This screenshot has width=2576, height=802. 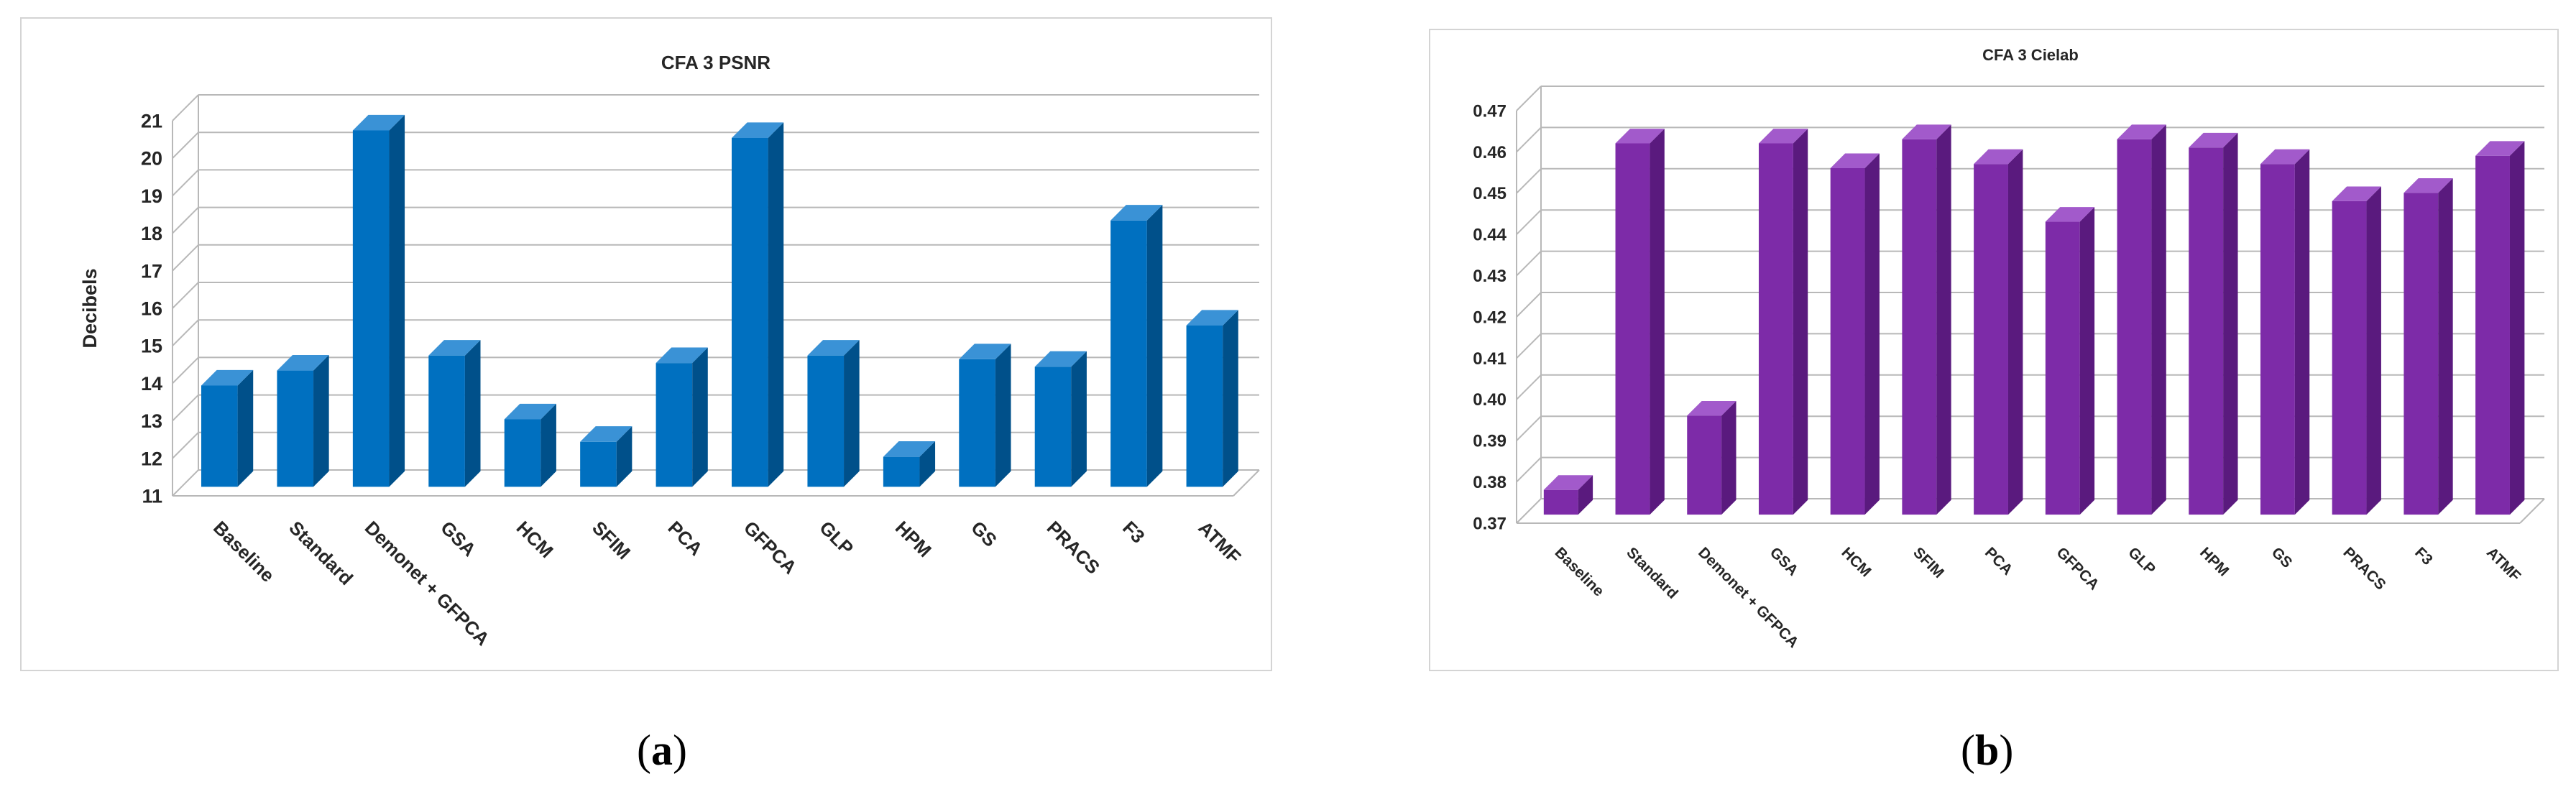 What do you see at coordinates (1489, 152) in the screenshot?
I see `y-tick-label: 0.46` at bounding box center [1489, 152].